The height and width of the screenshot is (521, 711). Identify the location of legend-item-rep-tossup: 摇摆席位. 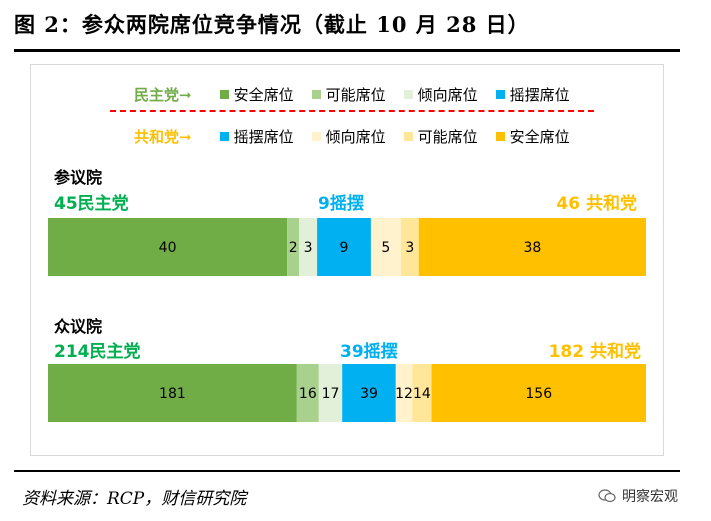
(256, 136).